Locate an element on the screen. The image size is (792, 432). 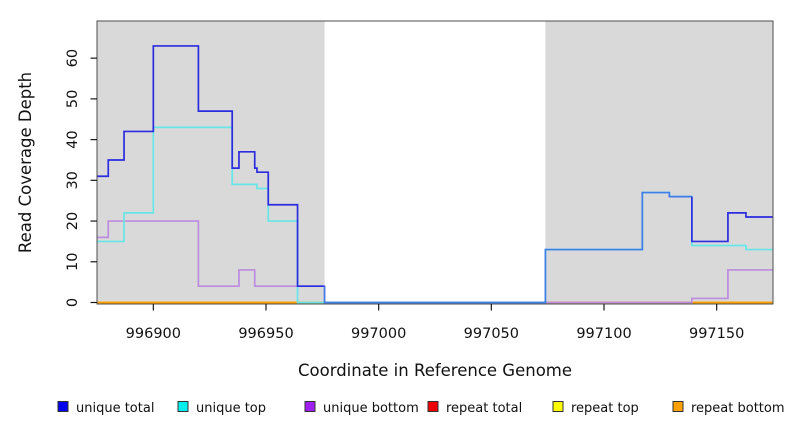
y-tick-label: 50 is located at coordinates (73, 99).